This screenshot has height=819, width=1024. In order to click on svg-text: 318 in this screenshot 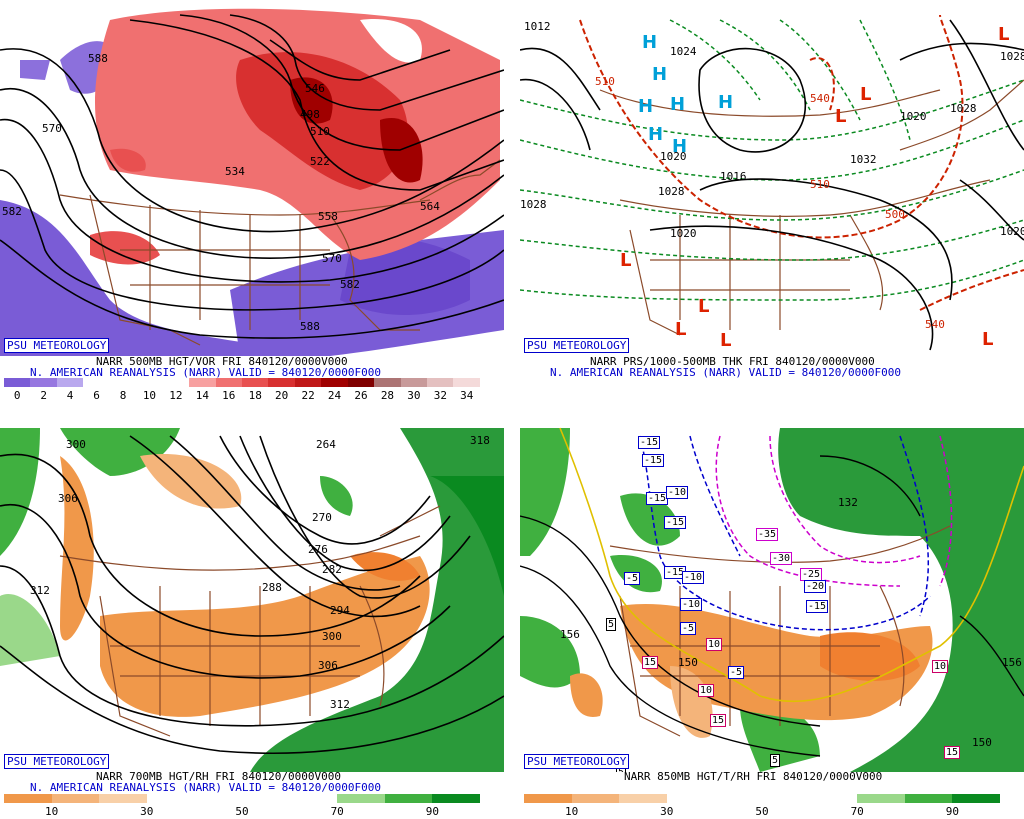, I will do `click(480, 440)`.